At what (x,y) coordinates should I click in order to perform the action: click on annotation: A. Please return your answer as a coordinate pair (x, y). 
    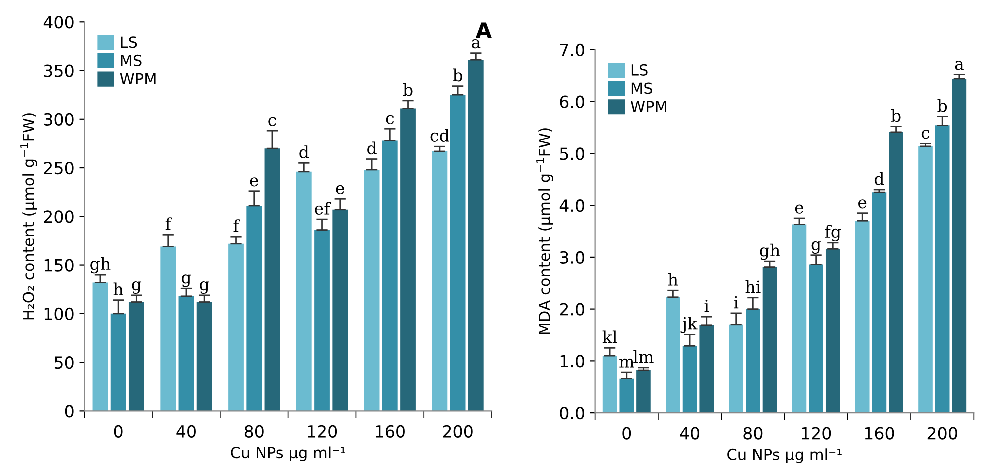
    Looking at the image, I should click on (484, 30).